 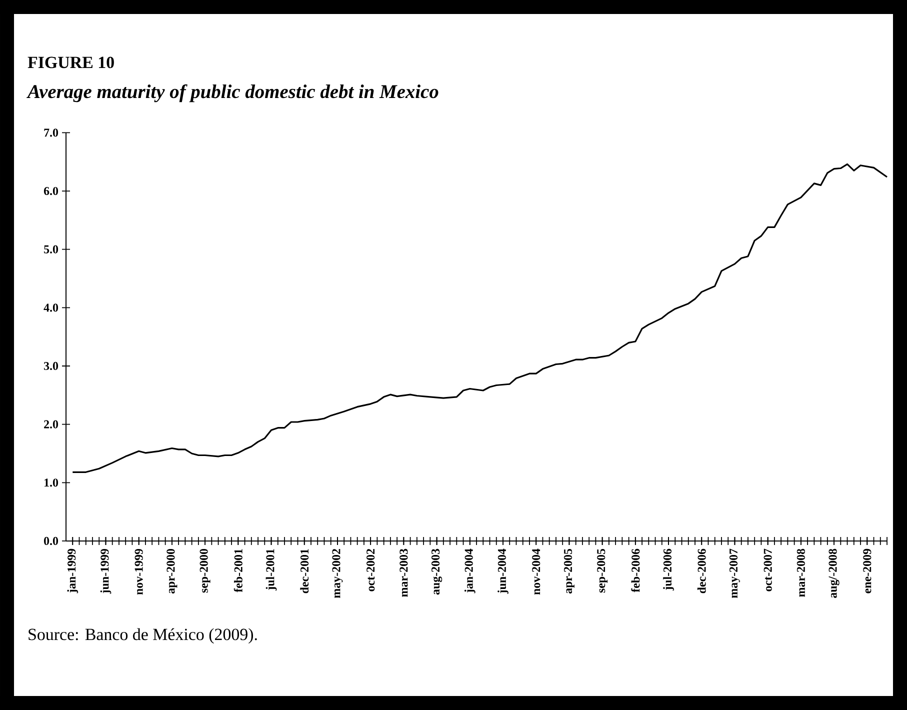 What do you see at coordinates (436, 571) in the screenshot?
I see `x-tick-label: aug-2003` at bounding box center [436, 571].